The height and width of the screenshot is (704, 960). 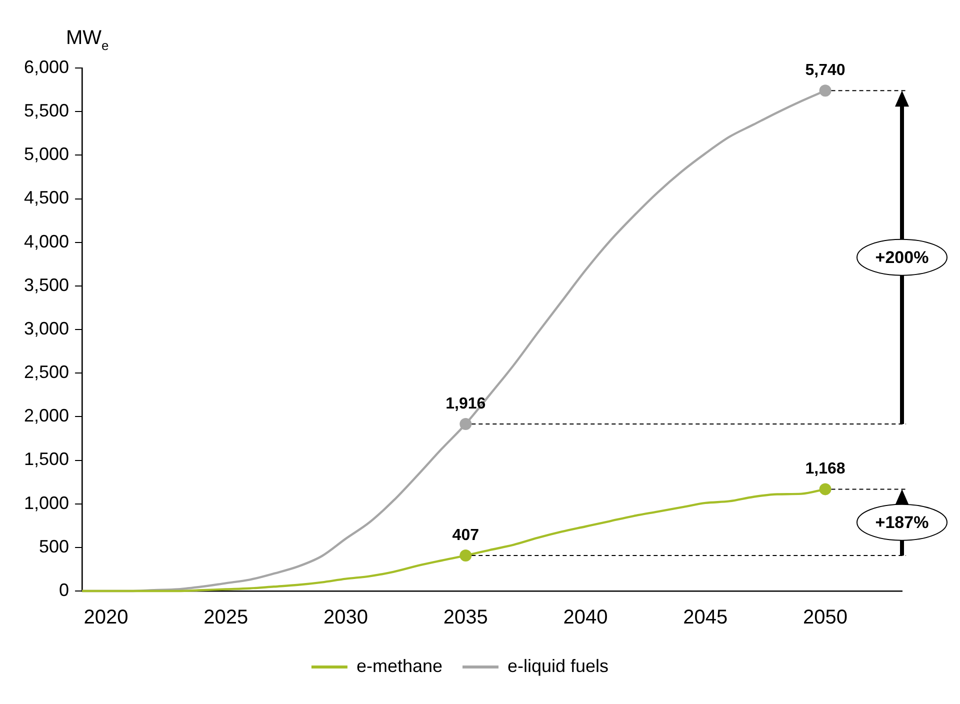 I want to click on y-tick-label: 5,500, so click(x=47, y=110).